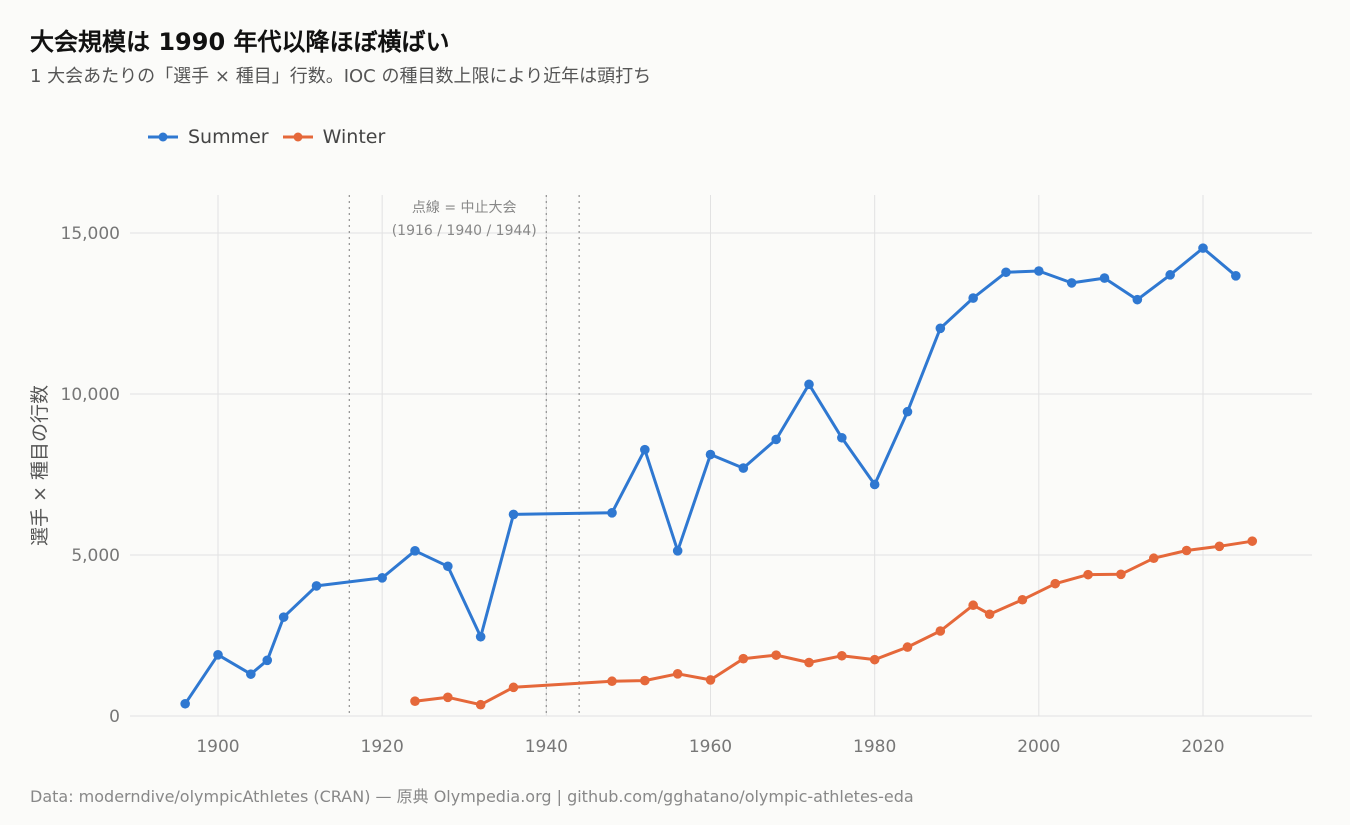  What do you see at coordinates (90, 234) in the screenshot?
I see `y-tick-label: 15,000` at bounding box center [90, 234].